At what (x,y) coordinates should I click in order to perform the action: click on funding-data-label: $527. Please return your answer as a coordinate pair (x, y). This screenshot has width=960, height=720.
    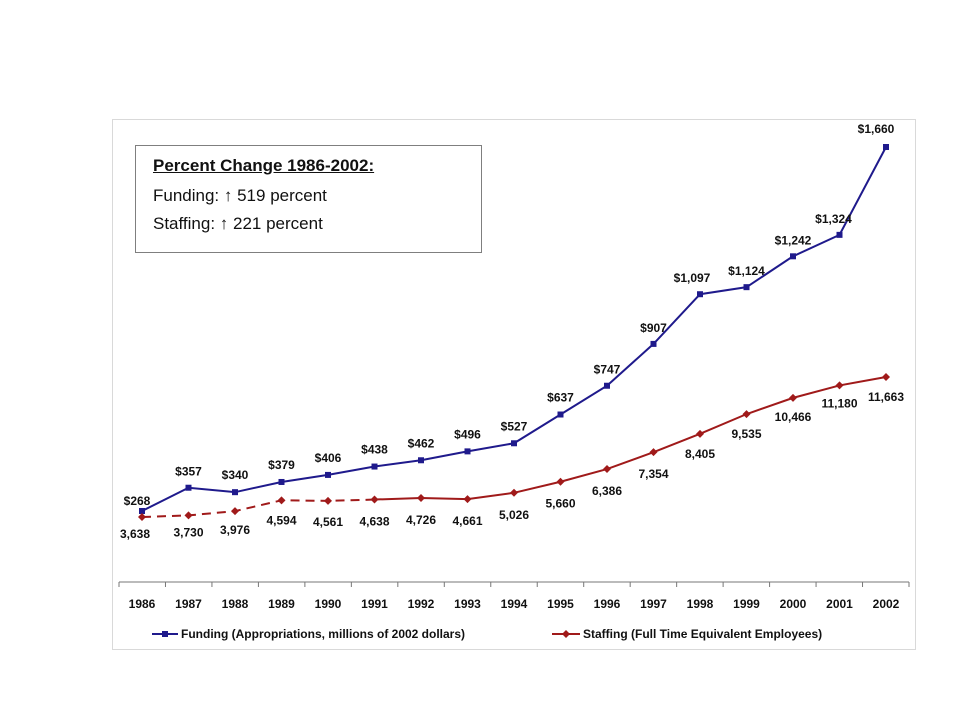
    Looking at the image, I should click on (514, 426).